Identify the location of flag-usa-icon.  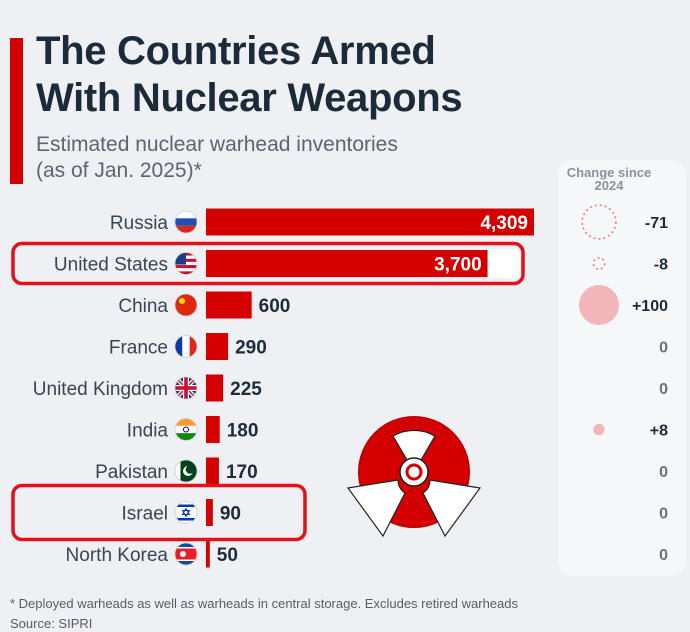
(186, 263).